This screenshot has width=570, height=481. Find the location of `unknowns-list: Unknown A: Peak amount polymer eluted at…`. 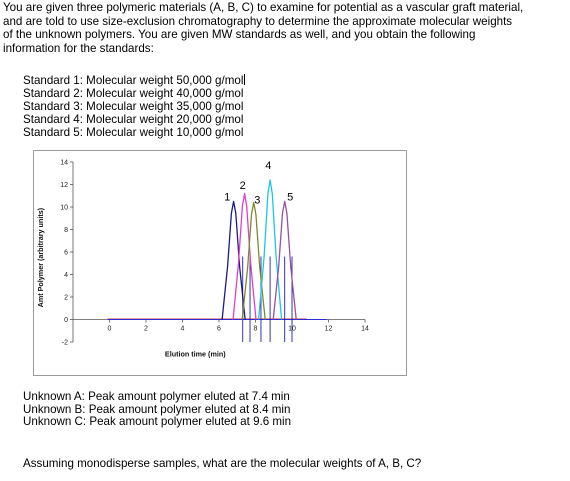

unknowns-list: Unknown A: Peak amount polymer eluted at… is located at coordinates (157, 409).